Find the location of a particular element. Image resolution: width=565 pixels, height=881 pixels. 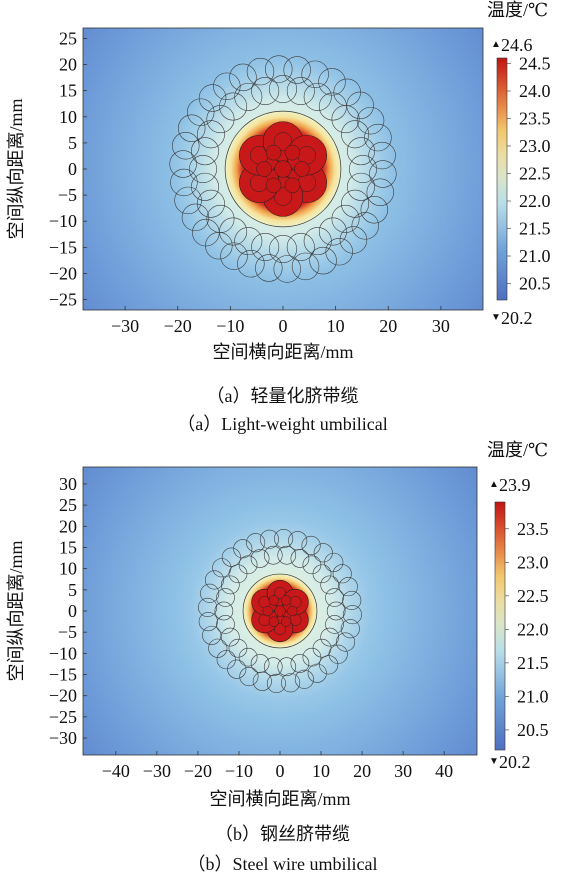

y-tick-label: 0 is located at coordinates (72, 611).